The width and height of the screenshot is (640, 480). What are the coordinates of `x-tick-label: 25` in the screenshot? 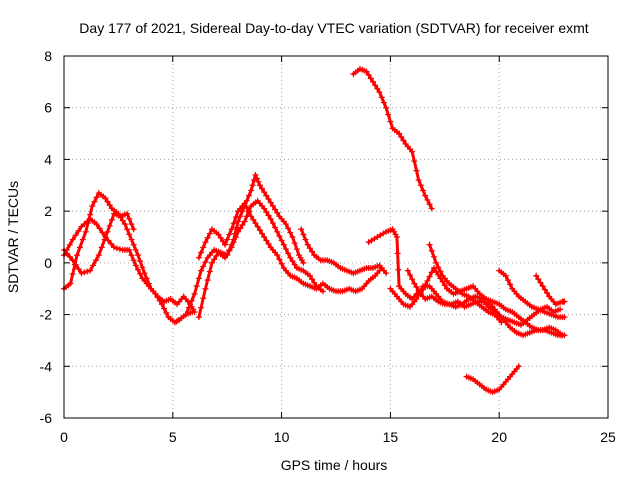 It's located at (608, 437).